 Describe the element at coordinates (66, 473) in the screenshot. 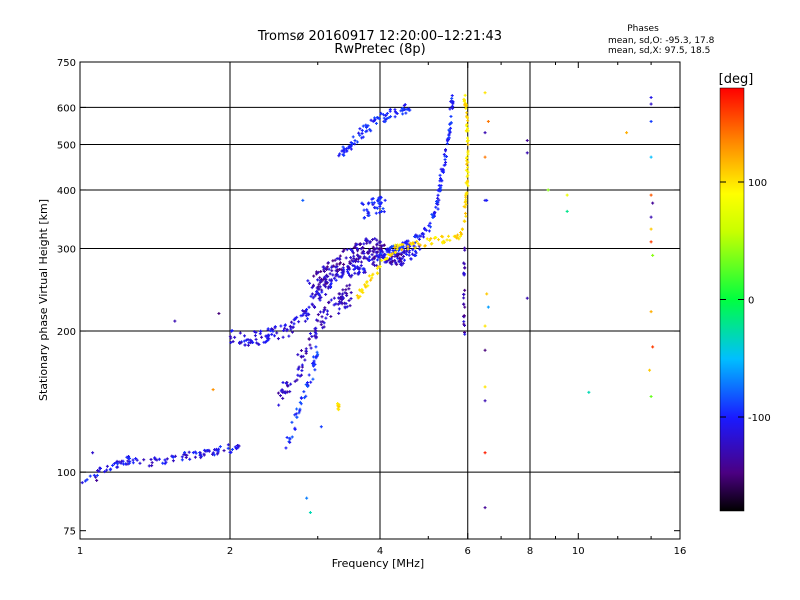

I see `y-tick-label: 100` at that location.